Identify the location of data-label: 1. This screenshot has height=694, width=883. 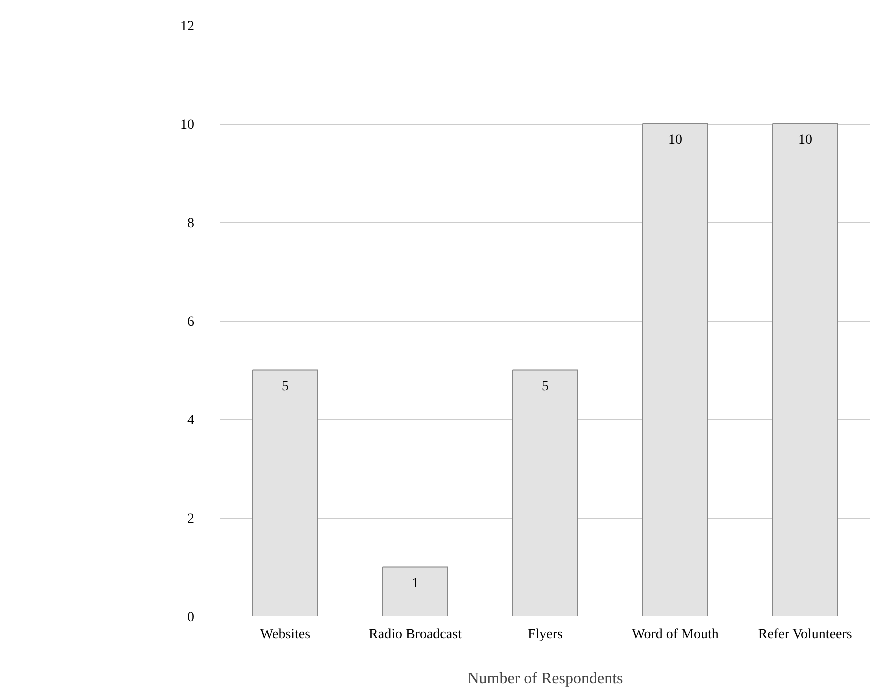
(415, 584).